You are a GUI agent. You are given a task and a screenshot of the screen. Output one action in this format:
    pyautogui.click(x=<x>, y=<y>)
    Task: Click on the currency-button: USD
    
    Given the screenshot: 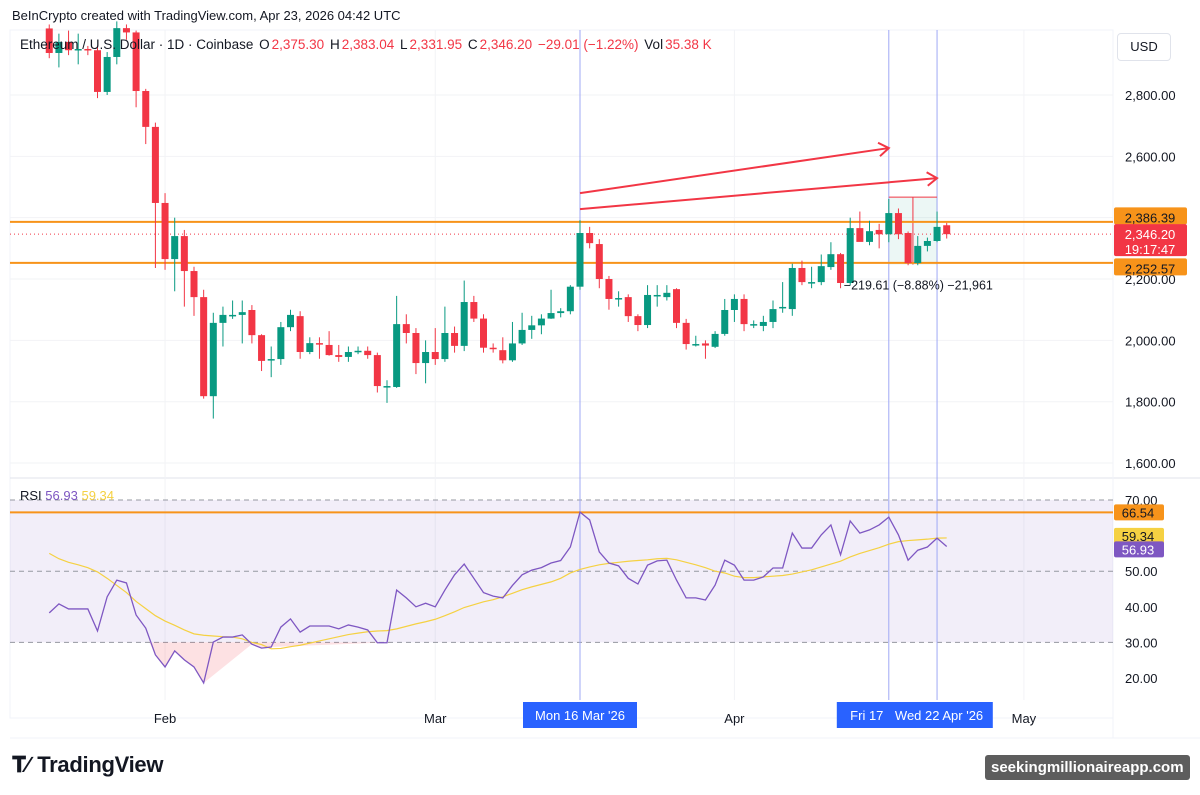 What is the action you would take?
    pyautogui.click(x=1144, y=47)
    